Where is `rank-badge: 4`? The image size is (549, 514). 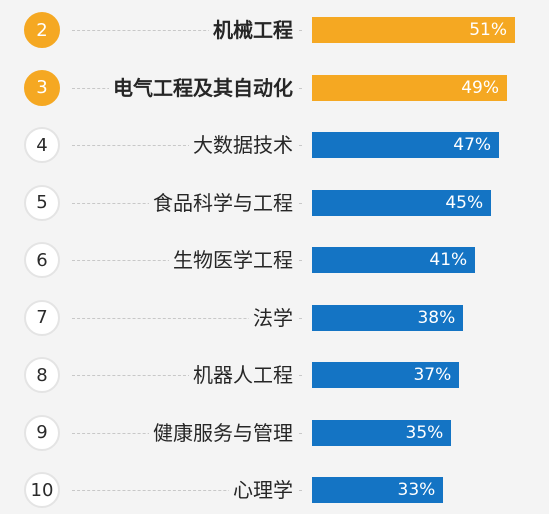
rank-badge: 4 is located at coordinates (42, 145).